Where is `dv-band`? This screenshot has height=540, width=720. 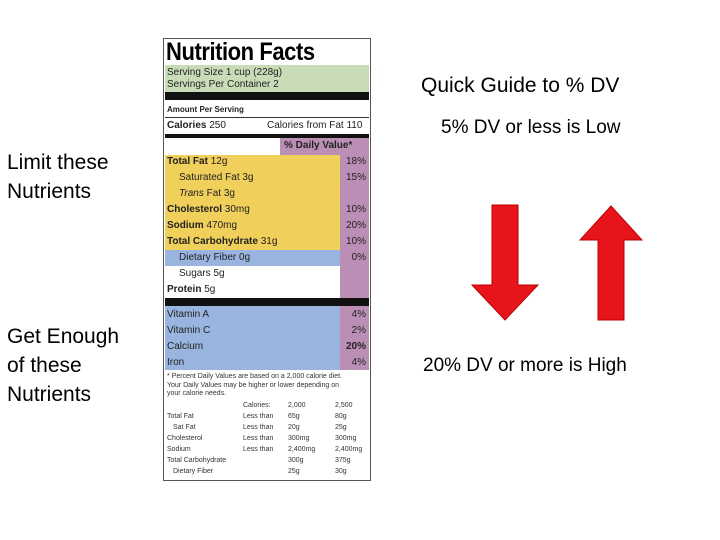 dv-band is located at coordinates (324, 146).